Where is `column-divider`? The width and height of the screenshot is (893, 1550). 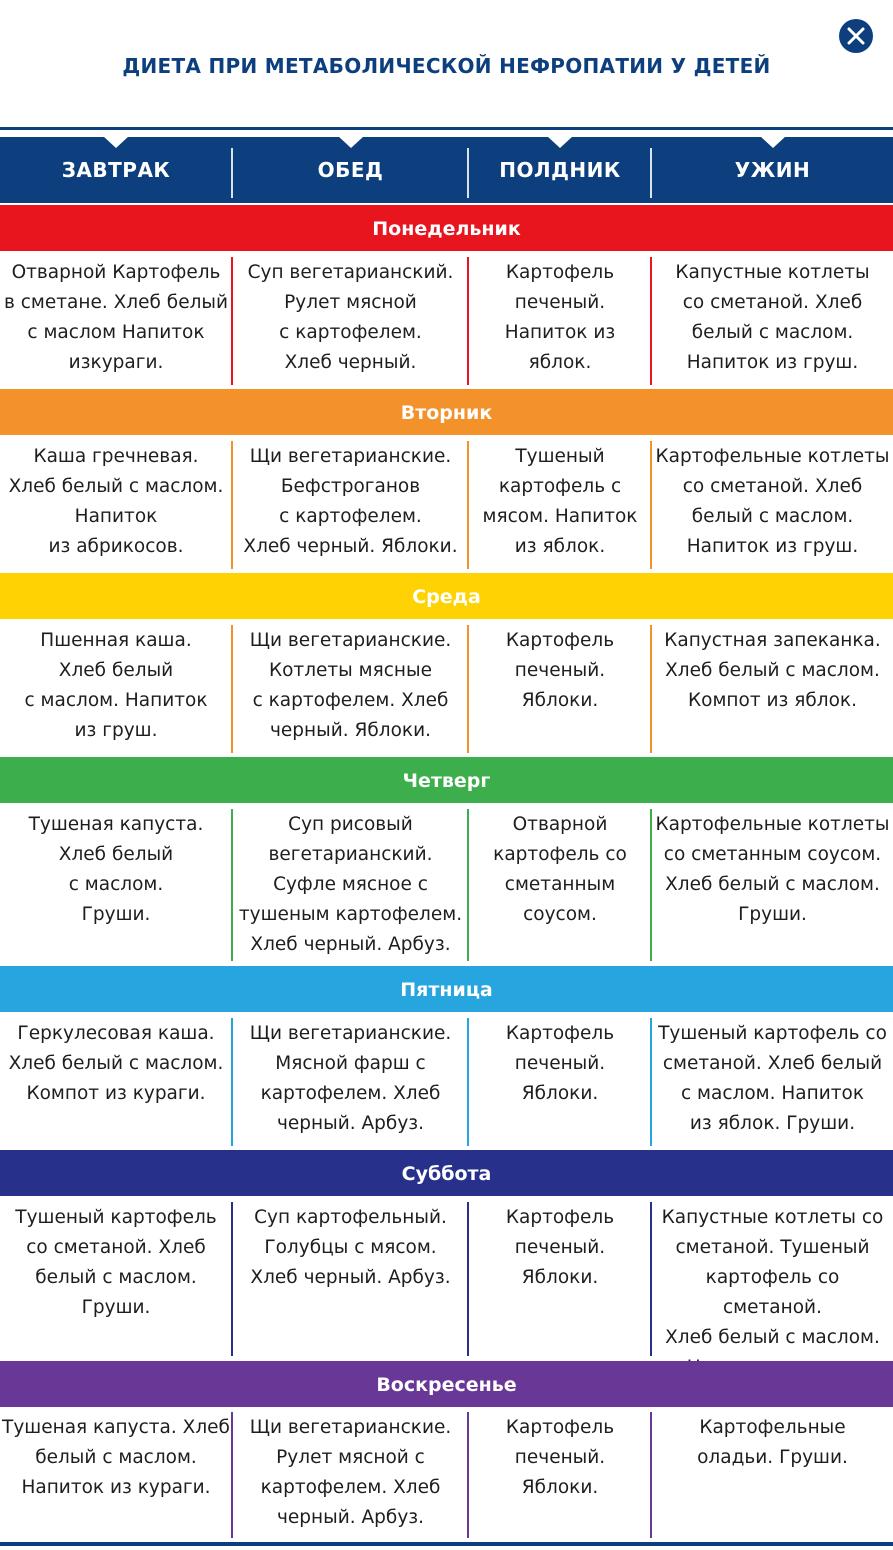
column-divider is located at coordinates (232, 173).